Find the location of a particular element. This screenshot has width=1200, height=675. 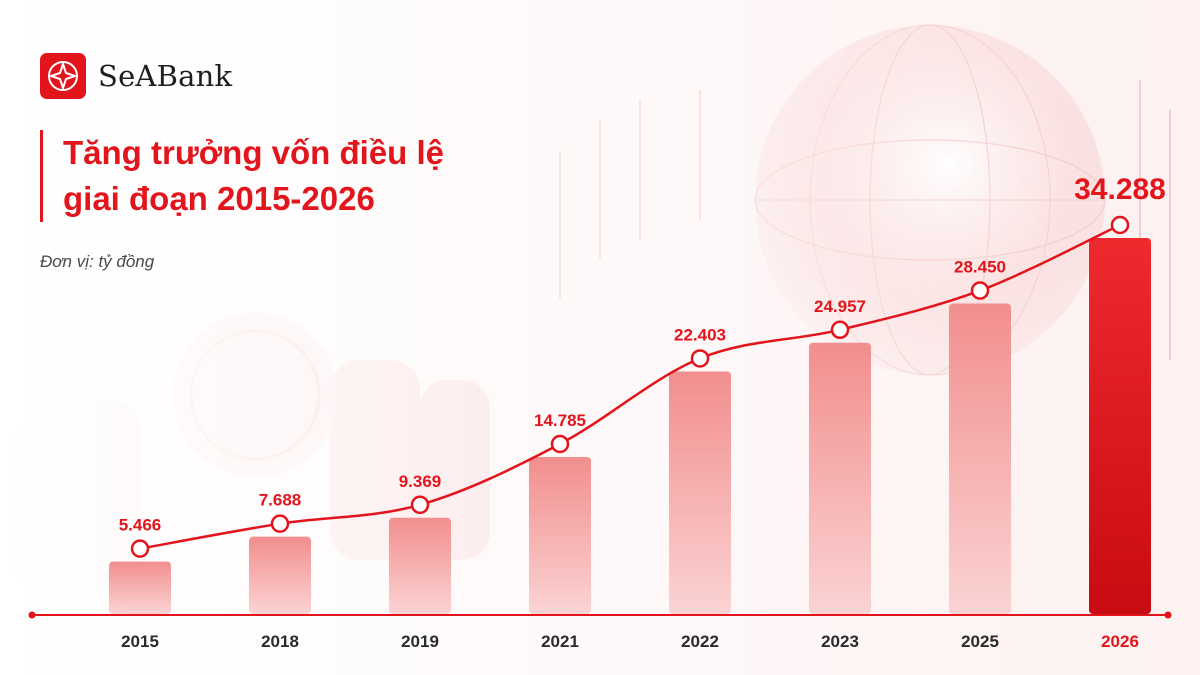

bar-2025 is located at coordinates (980, 458).